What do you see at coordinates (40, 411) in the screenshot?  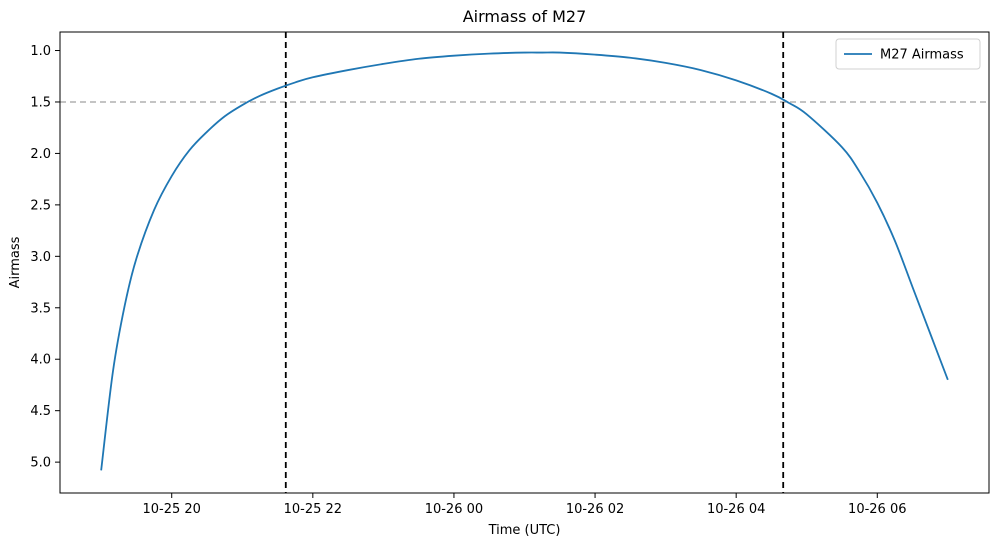 I see `y-tick-label: 4.5` at bounding box center [40, 411].